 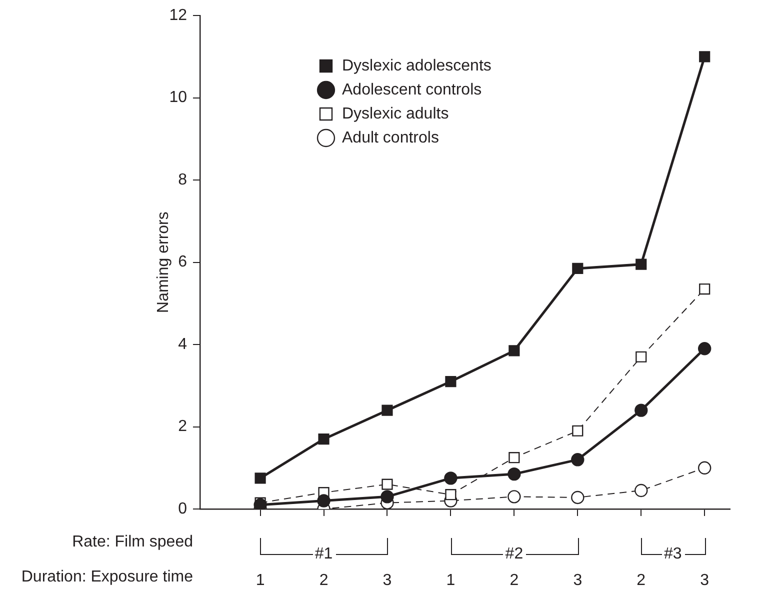 I want to click on y-tick-label: 6, so click(x=183, y=262).